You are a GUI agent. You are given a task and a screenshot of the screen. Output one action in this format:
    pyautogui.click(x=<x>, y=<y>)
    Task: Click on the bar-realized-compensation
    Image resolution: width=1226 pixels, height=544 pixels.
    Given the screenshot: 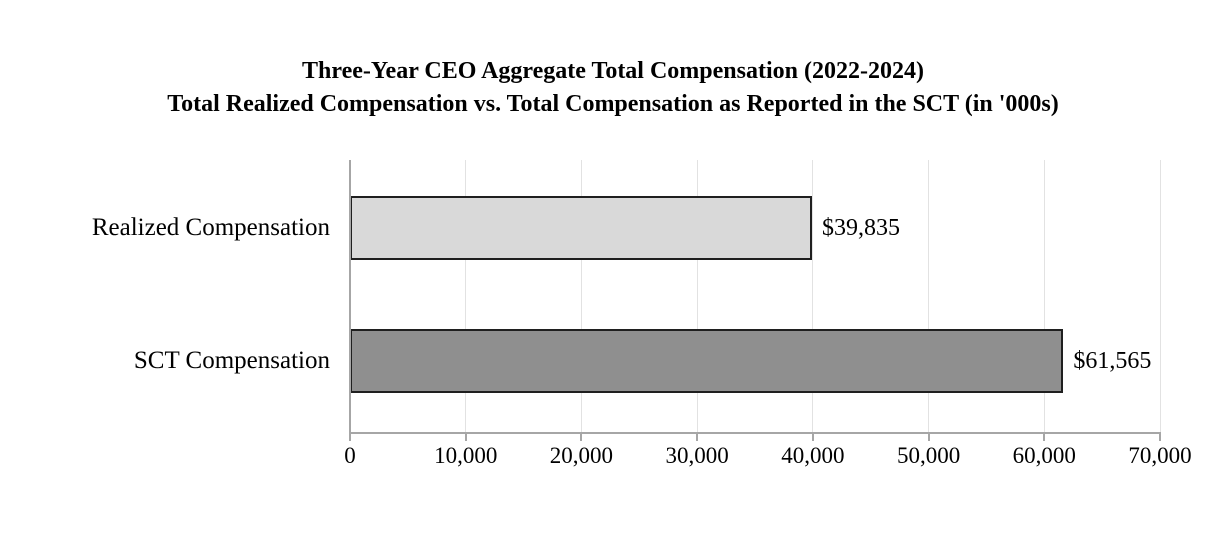 What is the action you would take?
    pyautogui.click(x=581, y=228)
    